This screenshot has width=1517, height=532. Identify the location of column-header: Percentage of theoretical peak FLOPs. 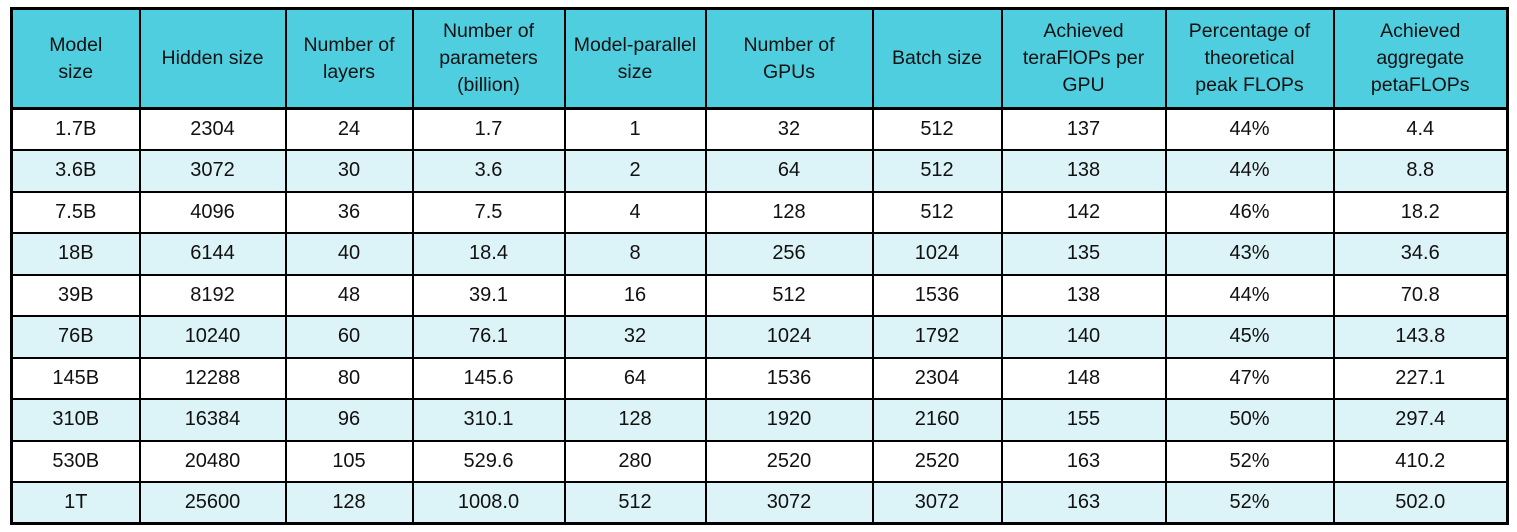
(1249, 58).